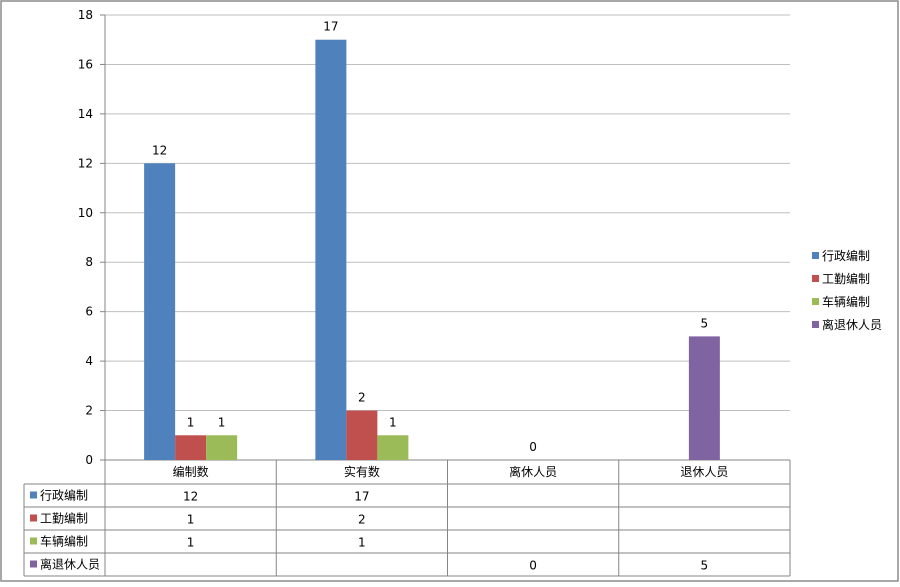 Image resolution: width=900 pixels, height=587 pixels. I want to click on x-tick-label: 离休人员, so click(533, 471).